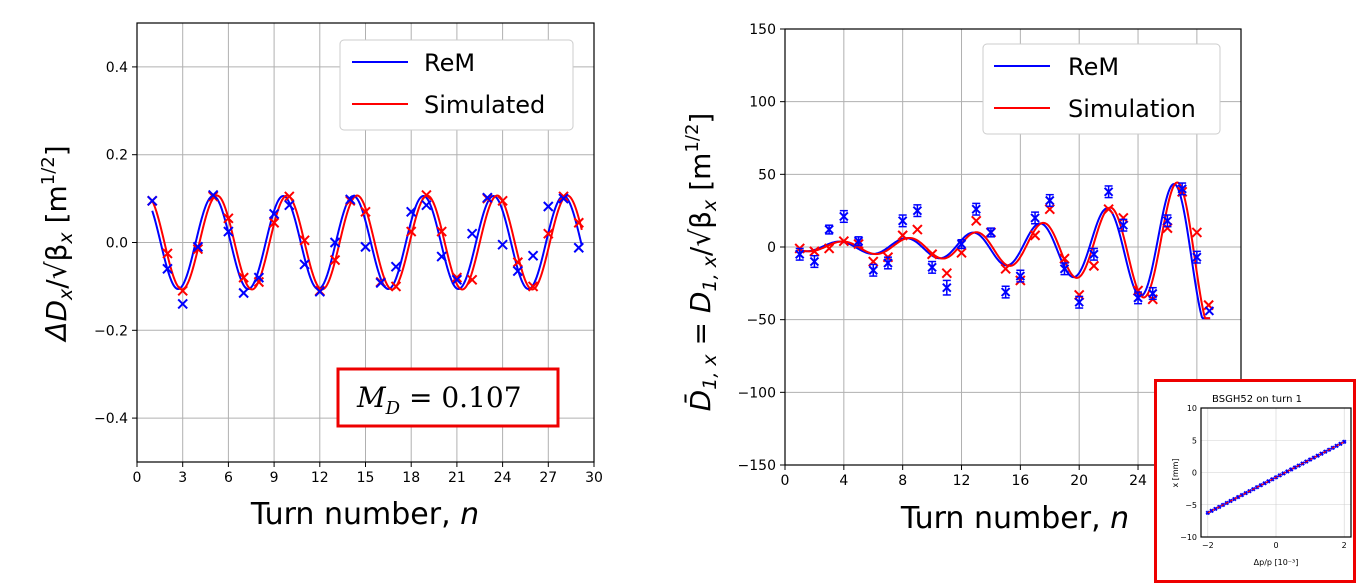  What do you see at coordinates (1275, 545) in the screenshot?
I see `inset-x-tick-label: 0` at bounding box center [1275, 545].